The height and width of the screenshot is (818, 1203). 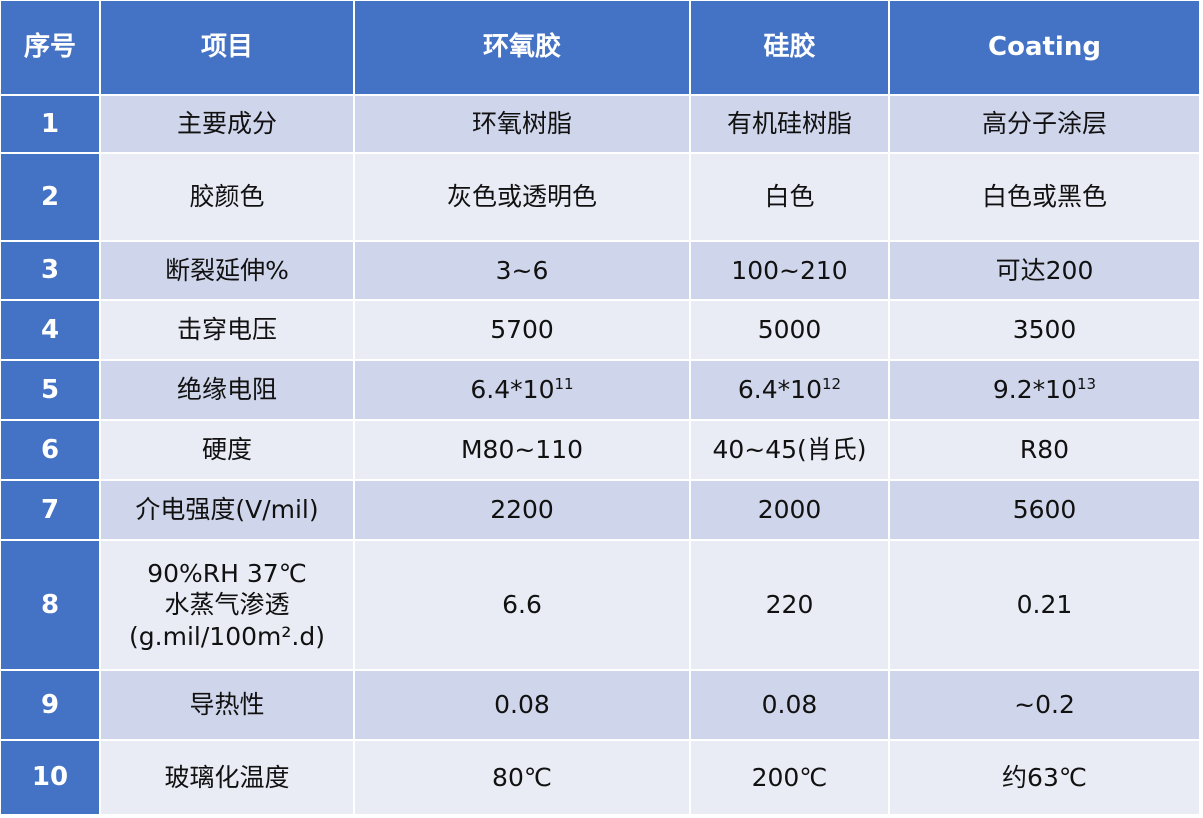 I want to click on table-cell: 100~210, so click(x=789, y=270).